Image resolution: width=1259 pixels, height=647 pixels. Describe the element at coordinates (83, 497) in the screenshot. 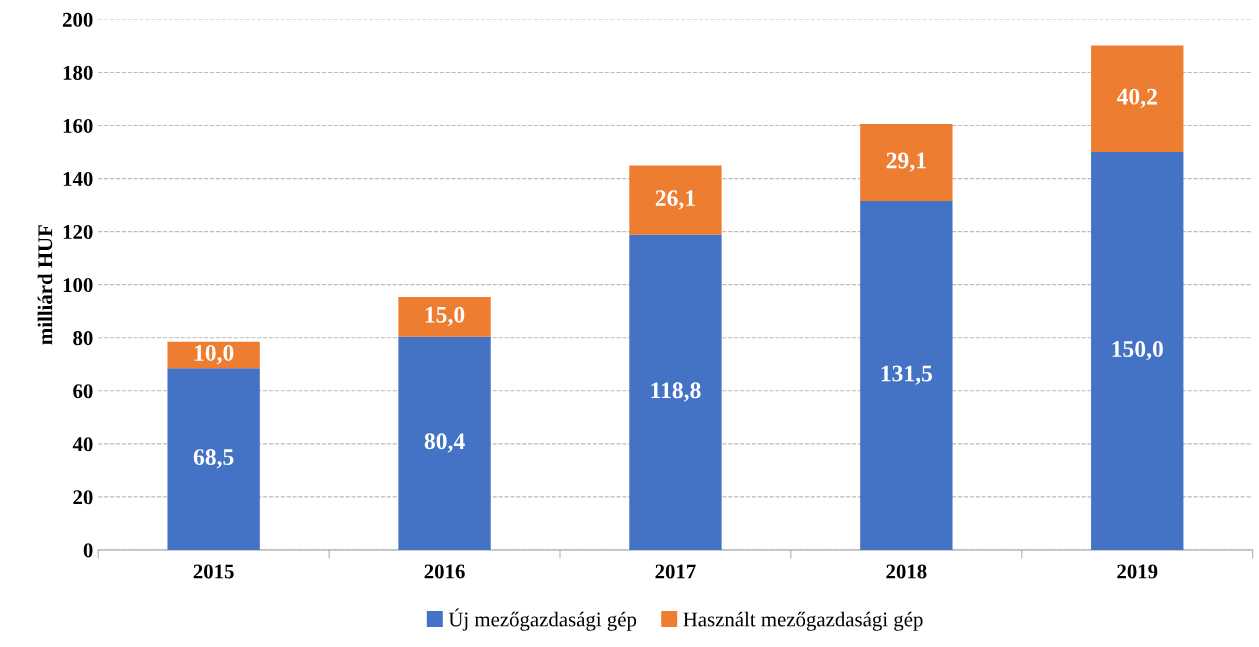

I see `y-tick-label: 20` at that location.